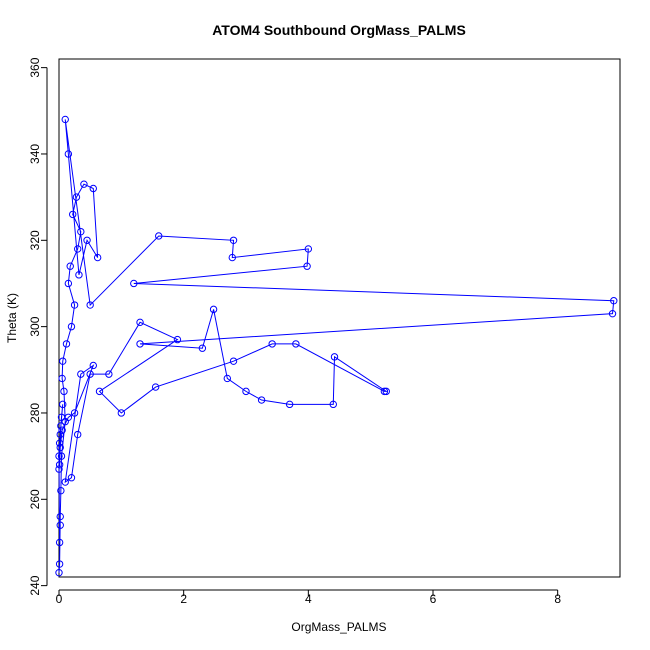 The image size is (650, 650). Describe the element at coordinates (557, 599) in the screenshot. I see `x-tick-label: 8` at that location.